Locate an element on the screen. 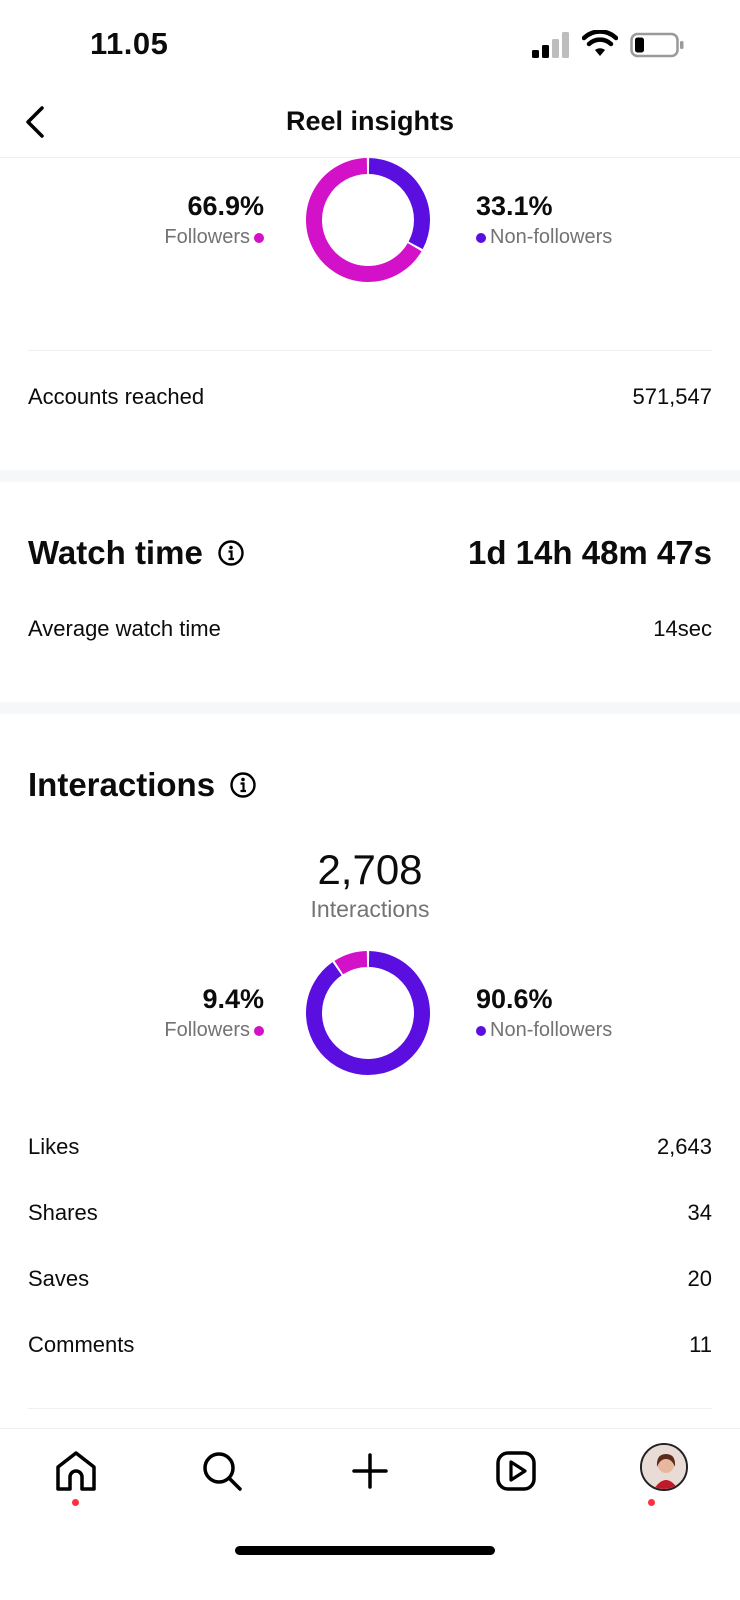 The width and height of the screenshot is (740, 1600). reach-non-followers-legend: 33.1% Non-followers is located at coordinates (544, 220).